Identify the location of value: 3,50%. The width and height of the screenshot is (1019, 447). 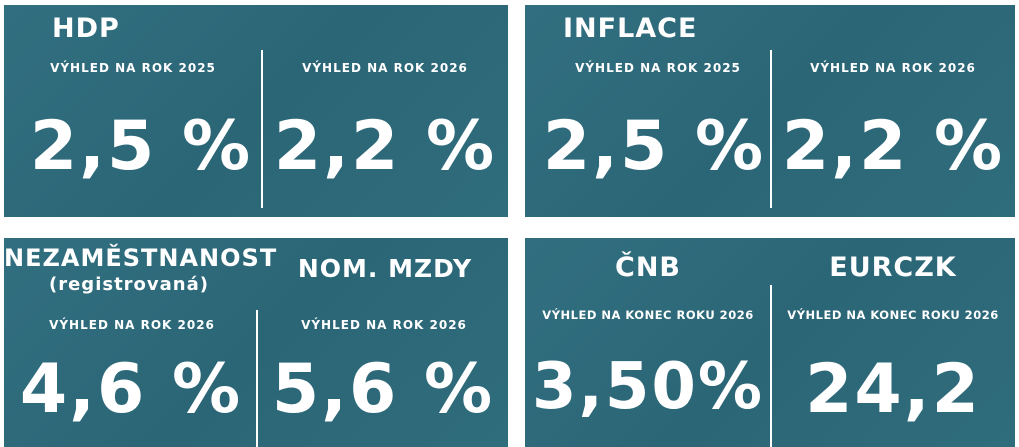
(648, 387).